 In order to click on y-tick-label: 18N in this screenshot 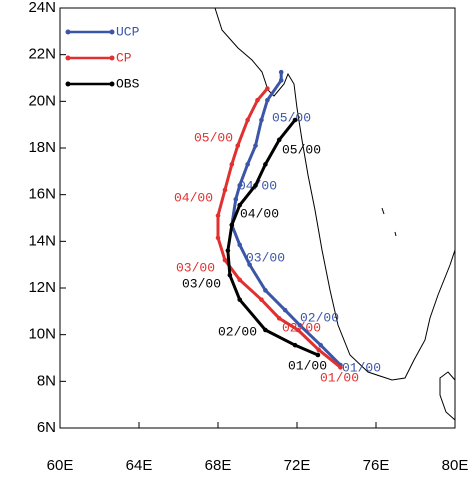, I will do `click(42, 147)`.